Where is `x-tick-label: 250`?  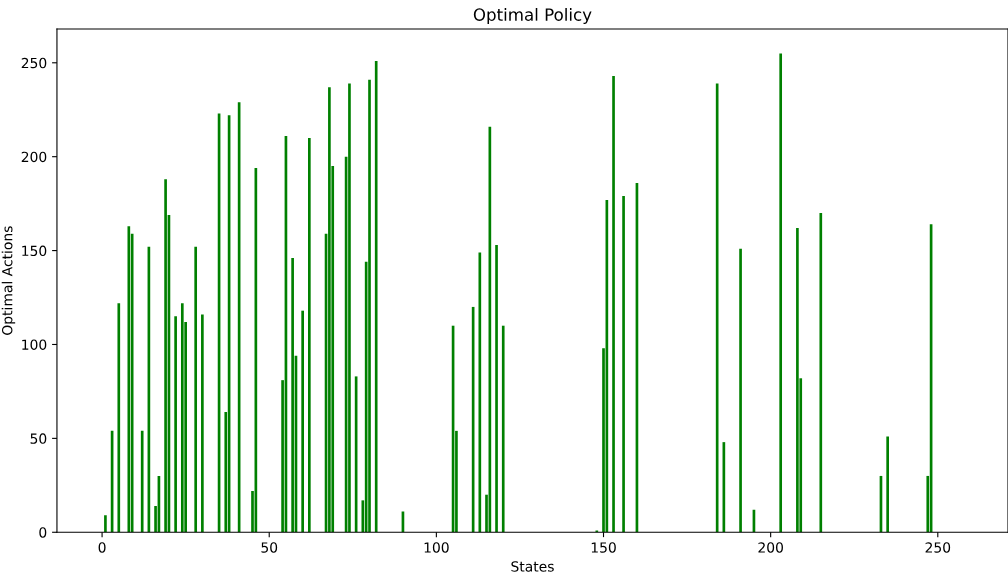
x-tick-label: 250 is located at coordinates (938, 547).